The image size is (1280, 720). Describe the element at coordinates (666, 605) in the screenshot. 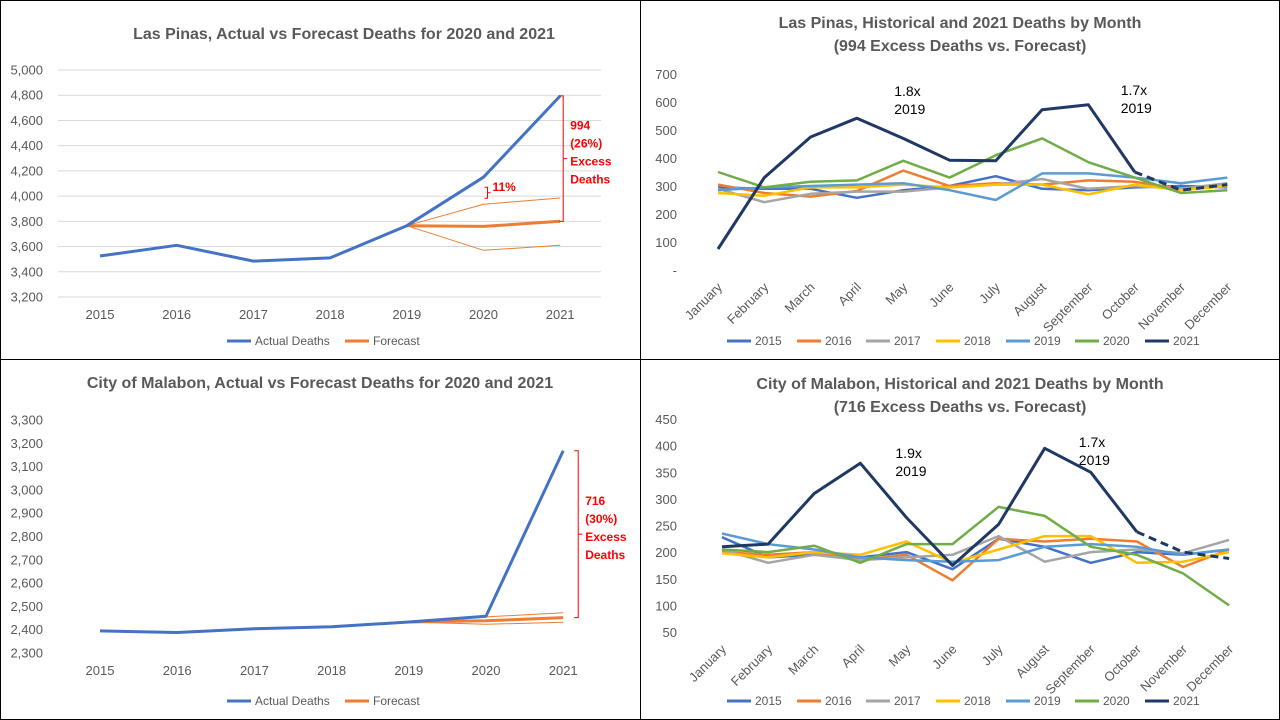

I see `y-tick-label: 100` at that location.